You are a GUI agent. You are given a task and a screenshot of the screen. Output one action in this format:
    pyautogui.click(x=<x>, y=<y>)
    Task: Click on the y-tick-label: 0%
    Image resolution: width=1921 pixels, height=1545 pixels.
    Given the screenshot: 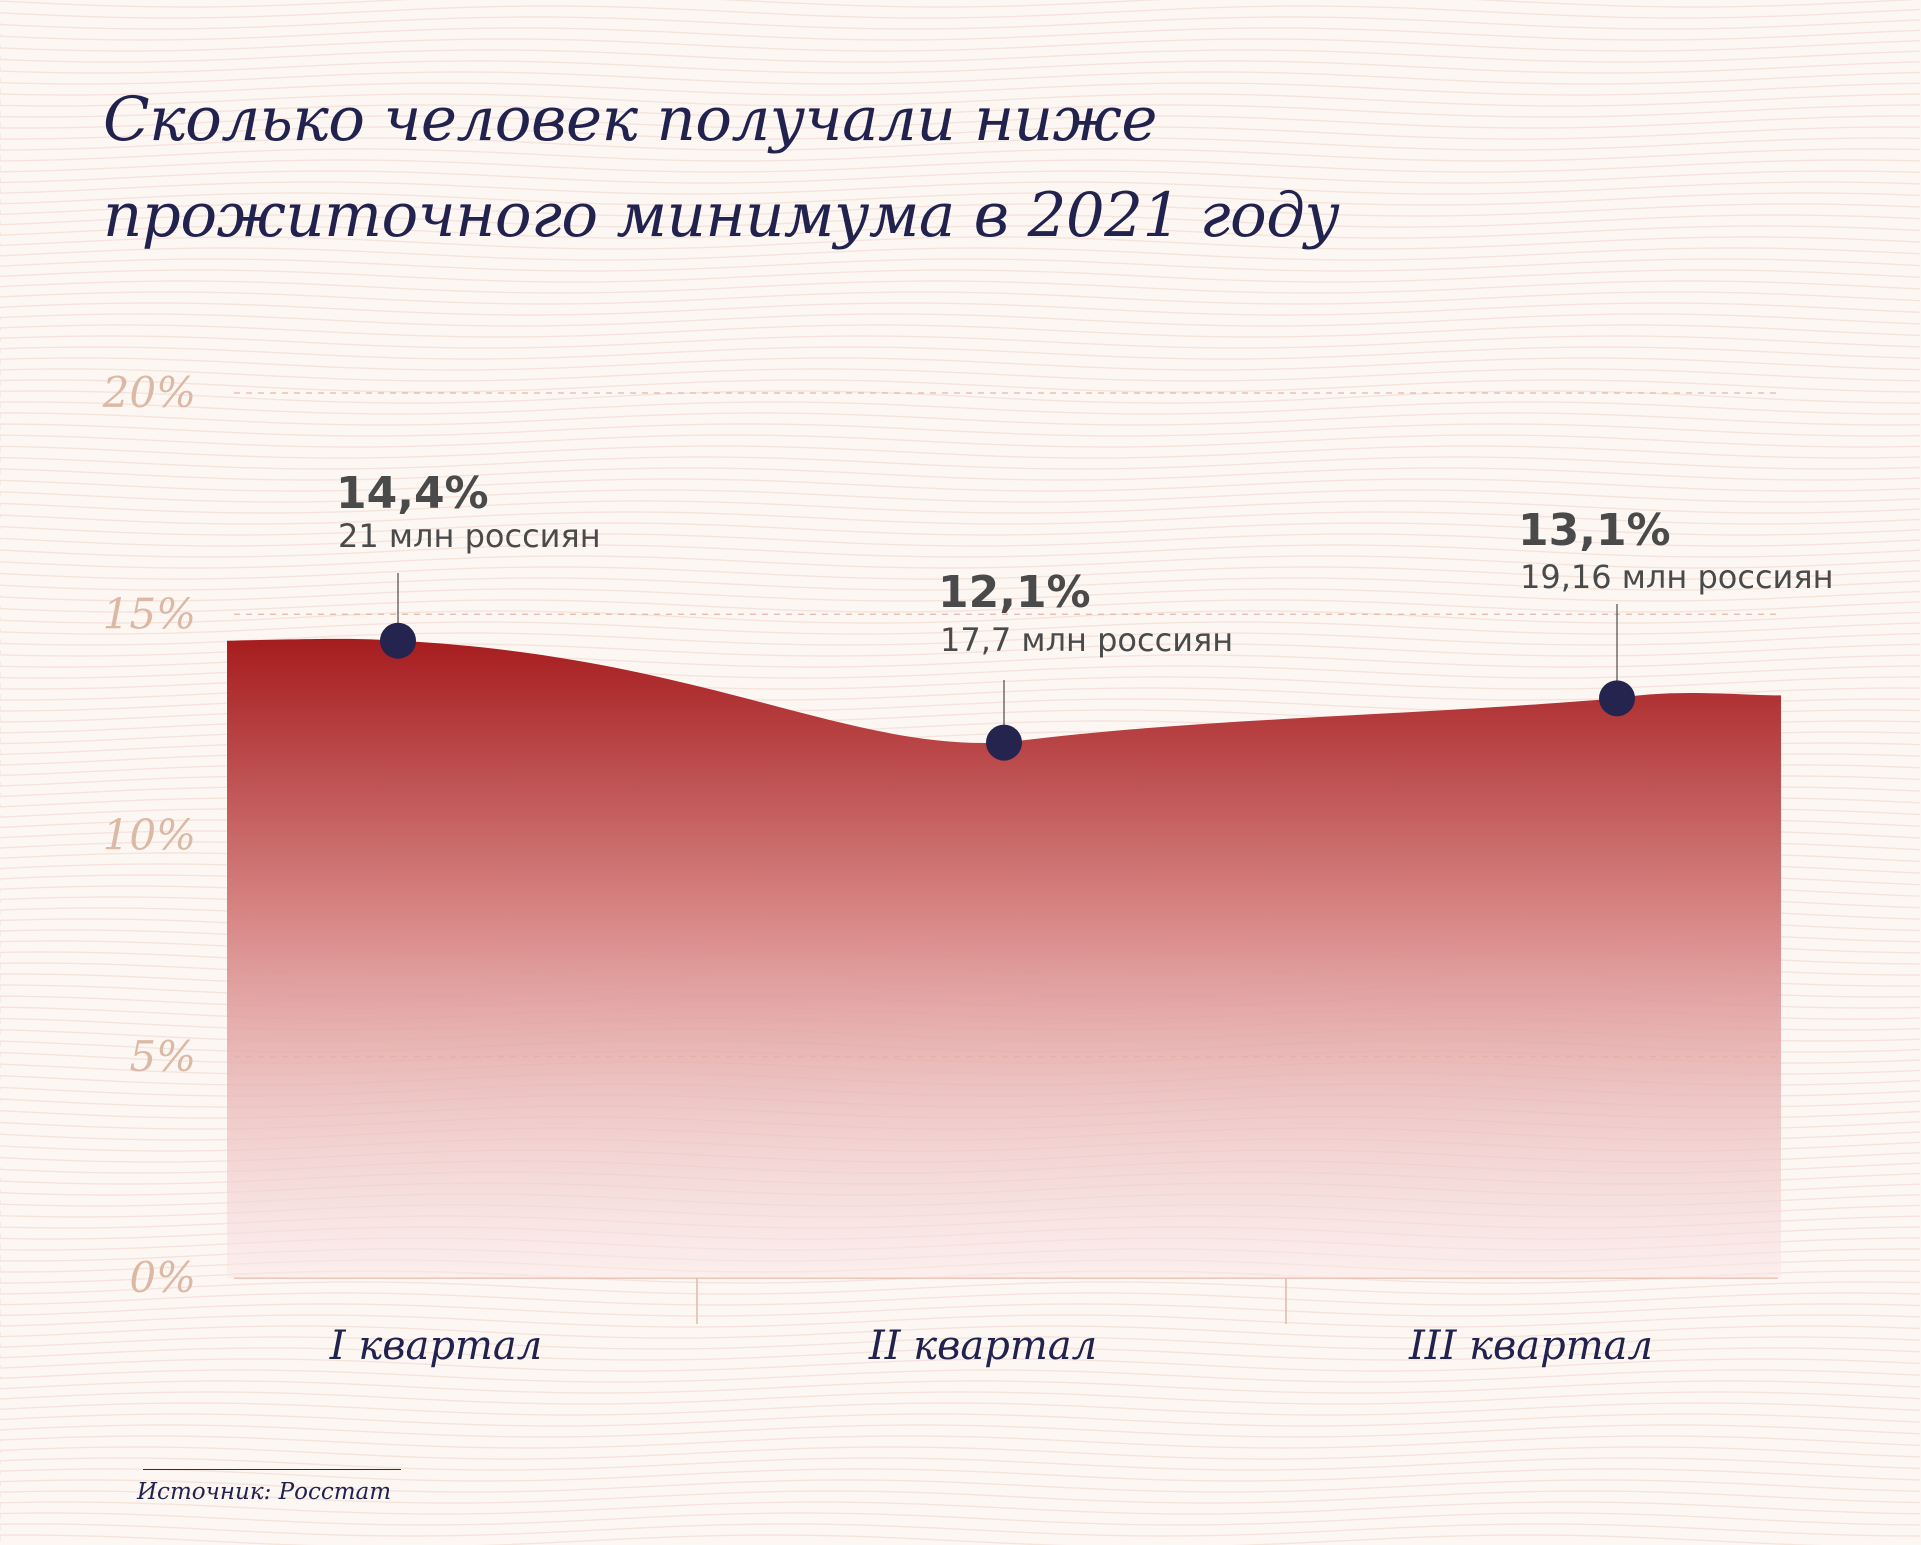 What is the action you would take?
    pyautogui.click(x=162, y=1277)
    